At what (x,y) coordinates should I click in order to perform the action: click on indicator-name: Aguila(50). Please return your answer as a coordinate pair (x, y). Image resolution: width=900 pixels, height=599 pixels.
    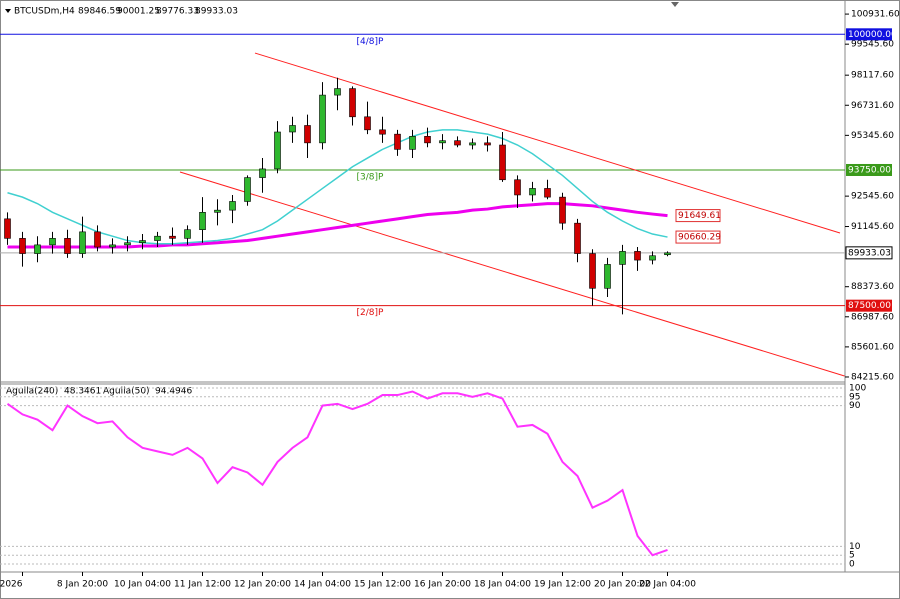
    Looking at the image, I should click on (126, 392).